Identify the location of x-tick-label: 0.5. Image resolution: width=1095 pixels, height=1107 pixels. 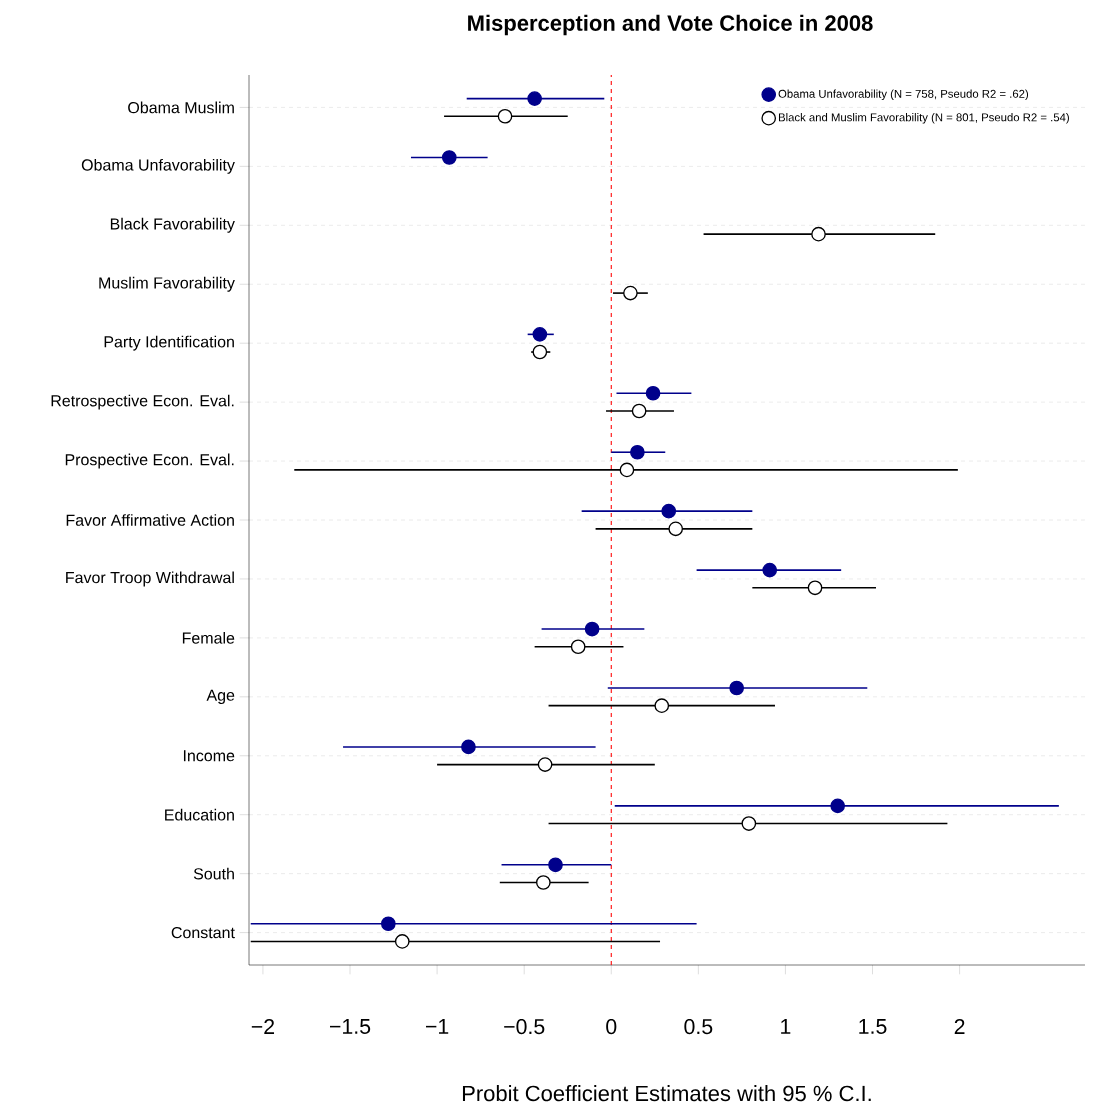
(698, 1027).